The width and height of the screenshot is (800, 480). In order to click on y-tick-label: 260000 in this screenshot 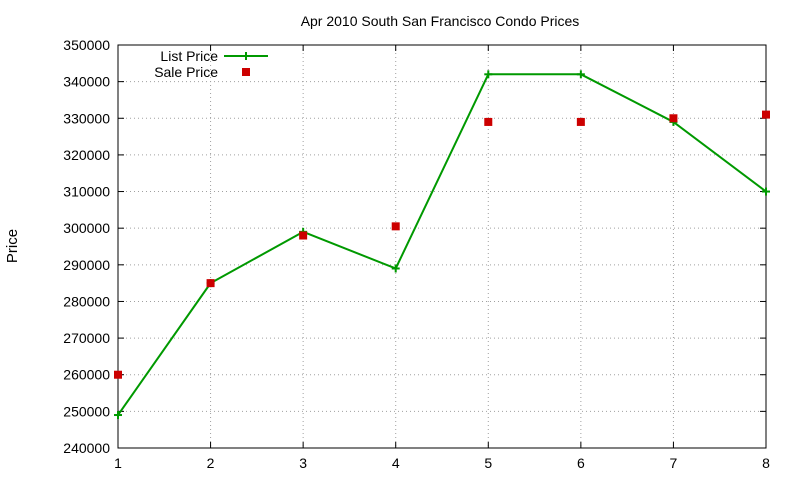, I will do `click(86, 375)`.